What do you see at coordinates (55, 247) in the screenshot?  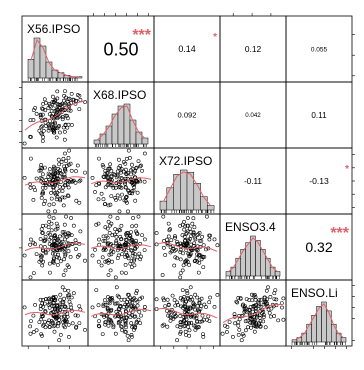 I see `smooth-curve` at bounding box center [55, 247].